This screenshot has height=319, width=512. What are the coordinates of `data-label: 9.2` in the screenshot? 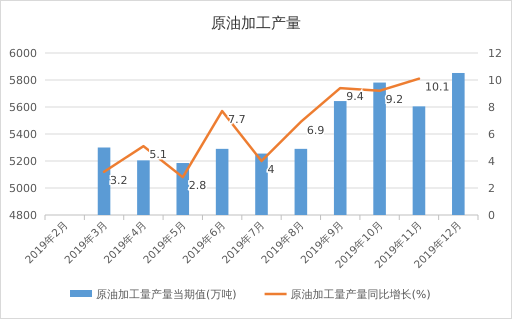 It's located at (395, 99).